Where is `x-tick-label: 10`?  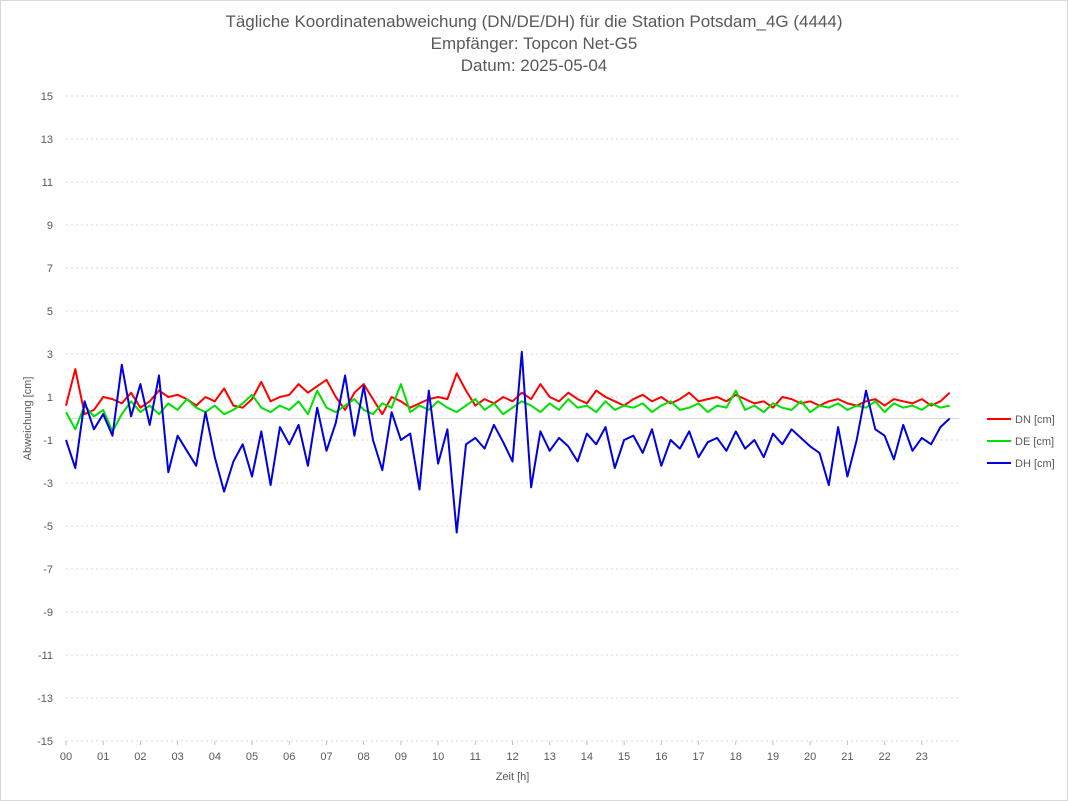 x-tick-label: 10 is located at coordinates (438, 757).